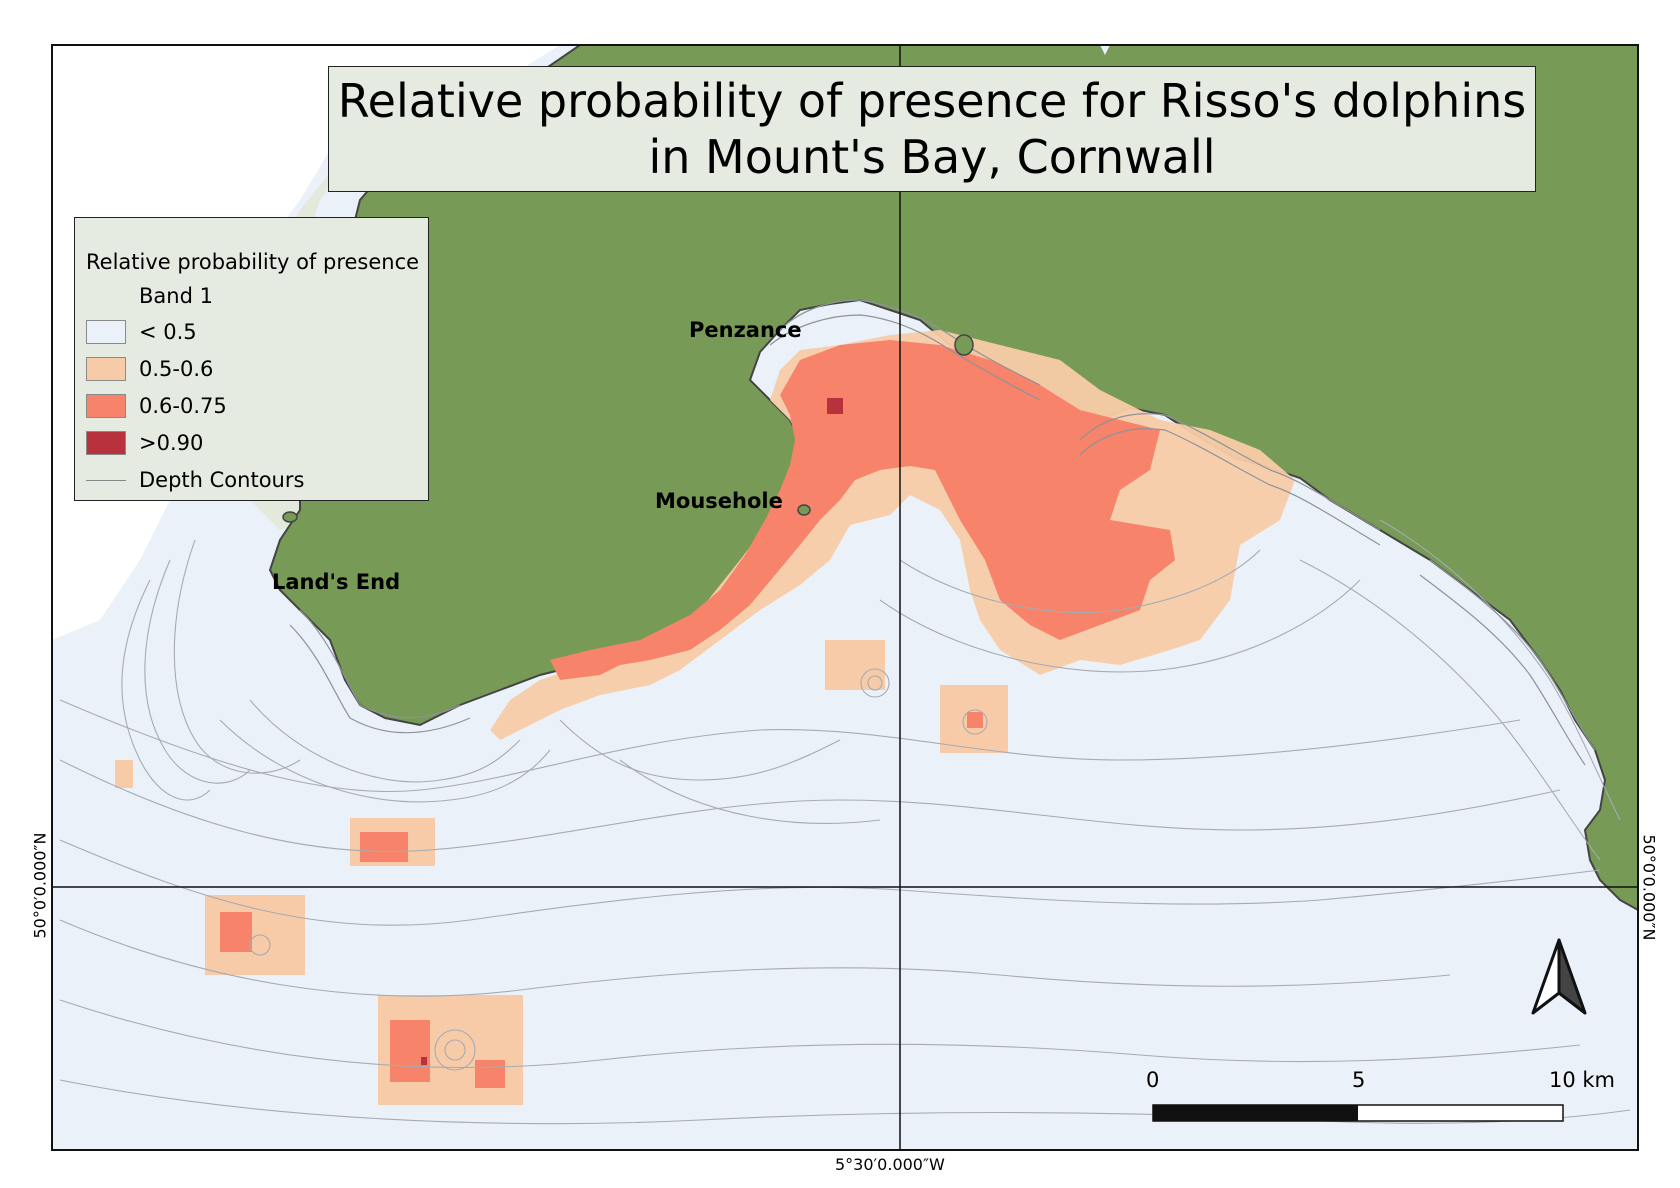  I want to click on latitude-label-right: 50°0′0.000″N, so click(1649, 887).